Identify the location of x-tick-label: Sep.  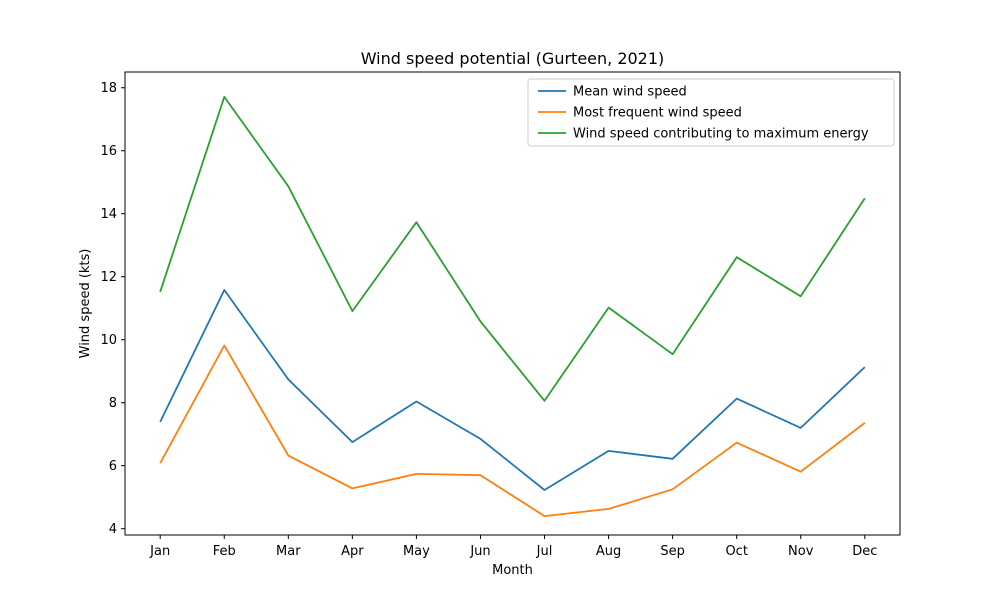
(672, 551).